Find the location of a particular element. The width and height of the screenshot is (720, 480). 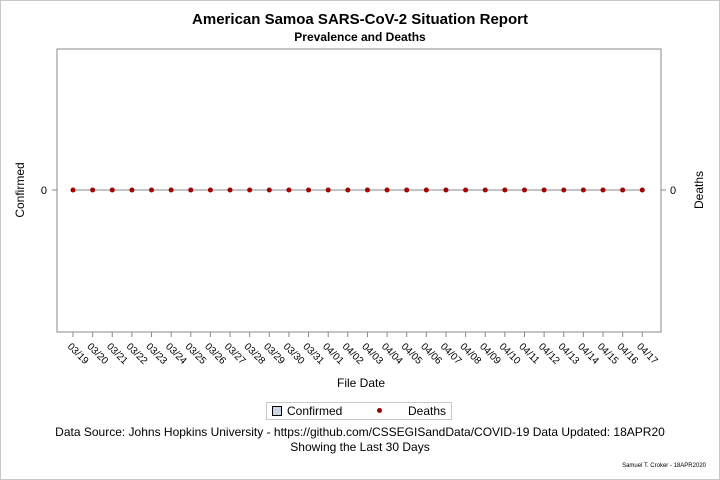

x-tick-label: 03/21 is located at coordinates (117, 354).